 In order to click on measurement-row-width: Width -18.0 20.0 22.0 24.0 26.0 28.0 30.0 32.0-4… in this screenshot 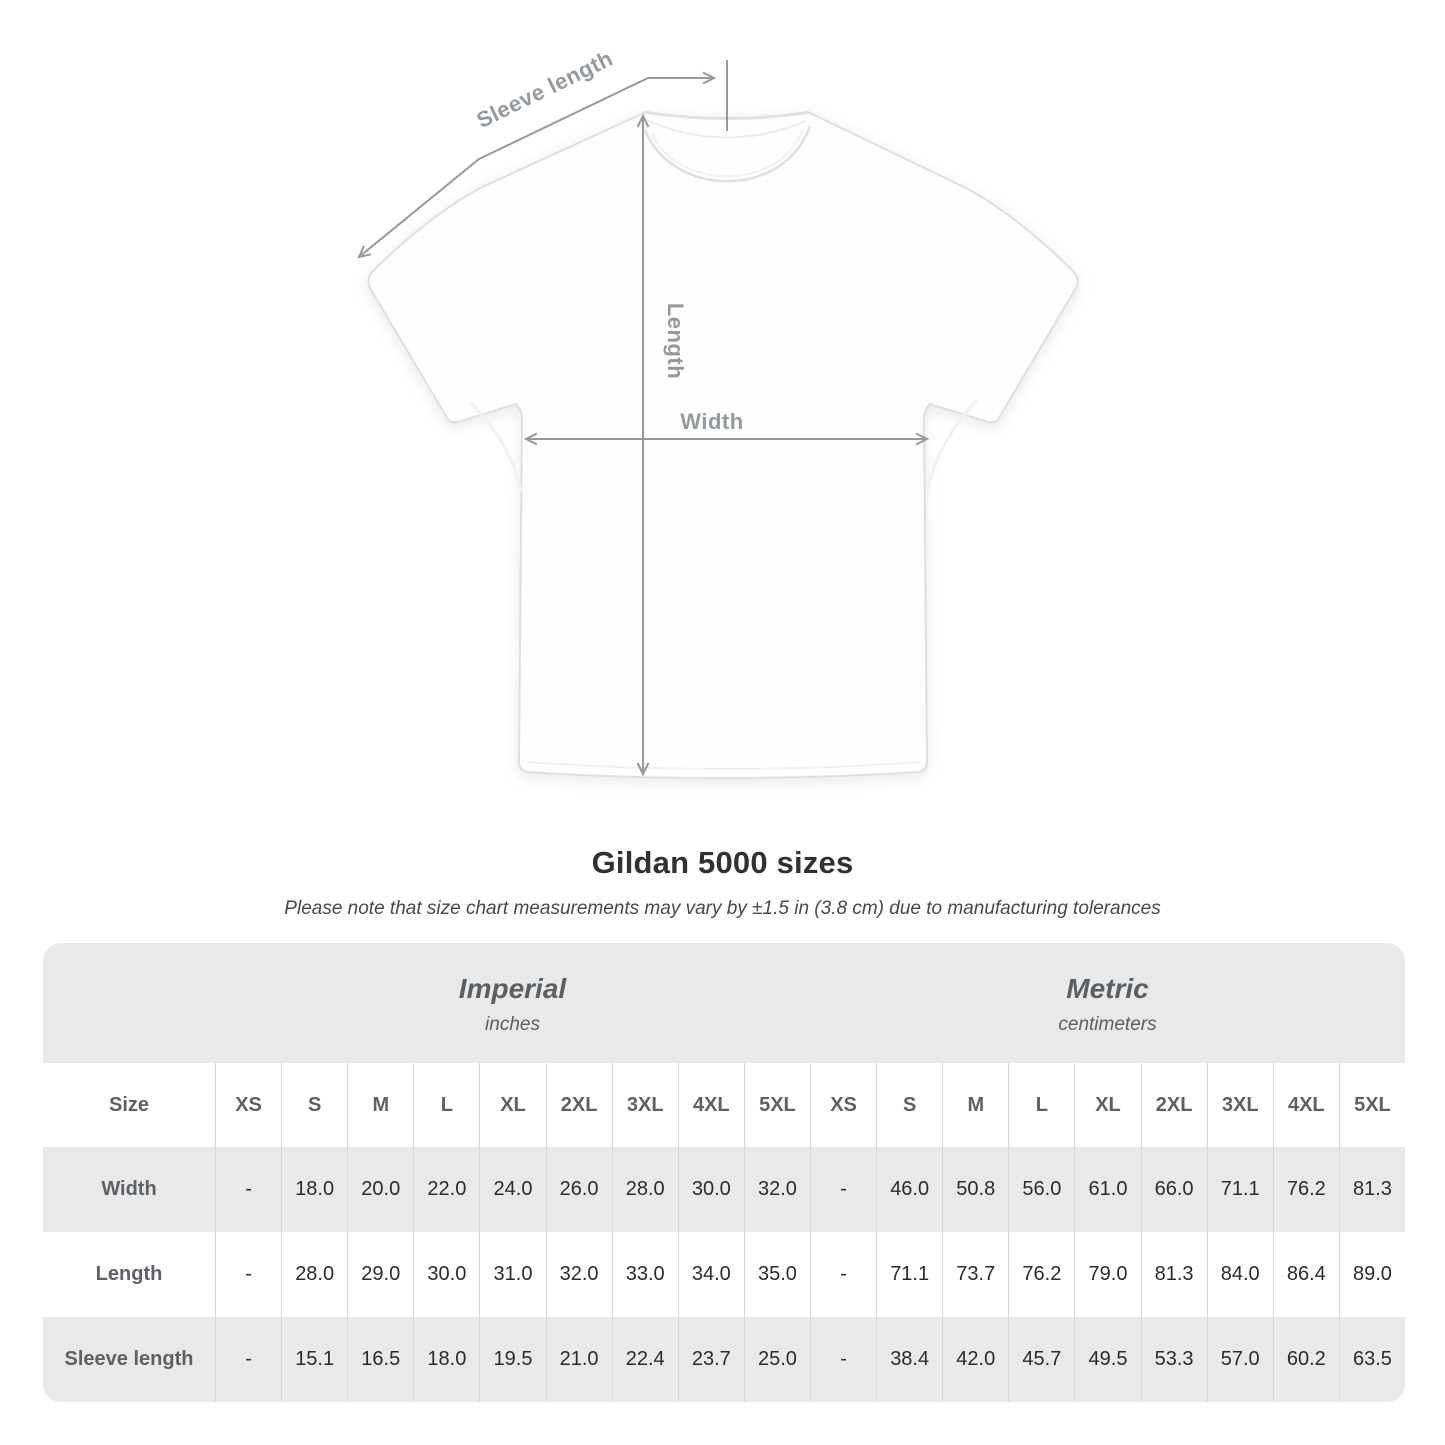, I will do `click(724, 1189)`.